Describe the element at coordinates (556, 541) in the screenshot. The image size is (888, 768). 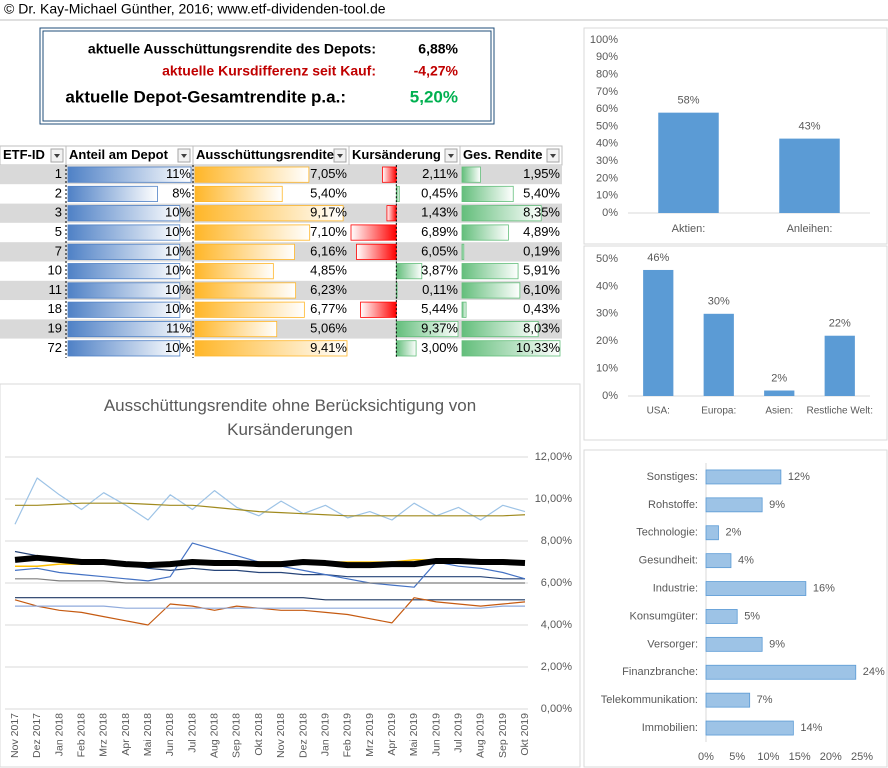
I see `y-tick-label: 8,00%` at that location.